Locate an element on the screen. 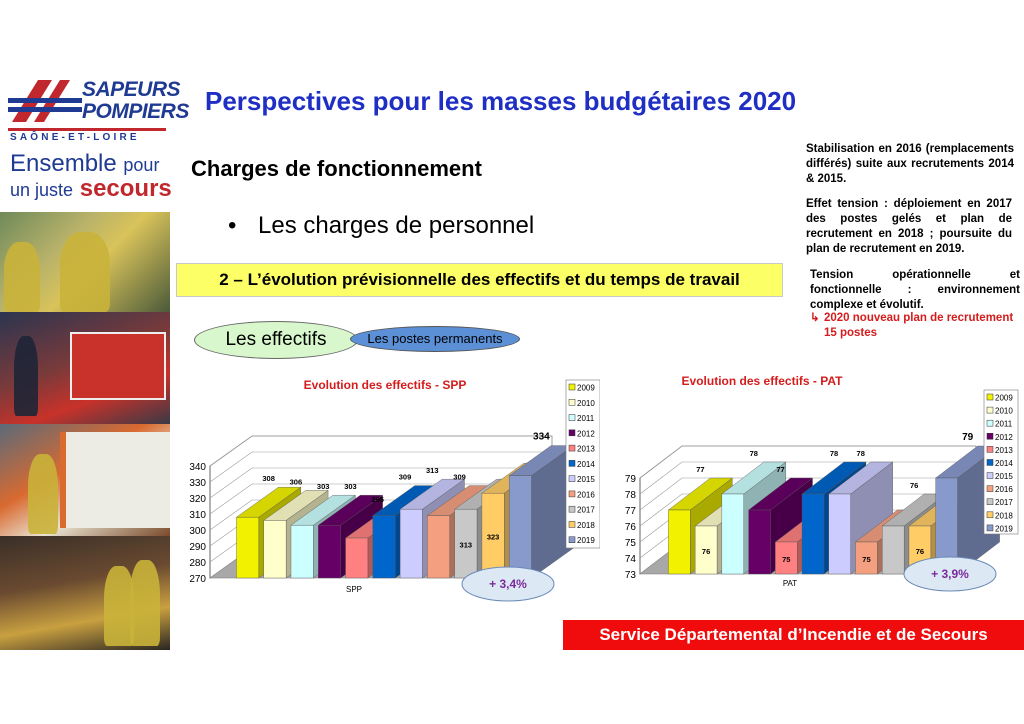  chart-y-tick-label: 73 is located at coordinates (631, 575).